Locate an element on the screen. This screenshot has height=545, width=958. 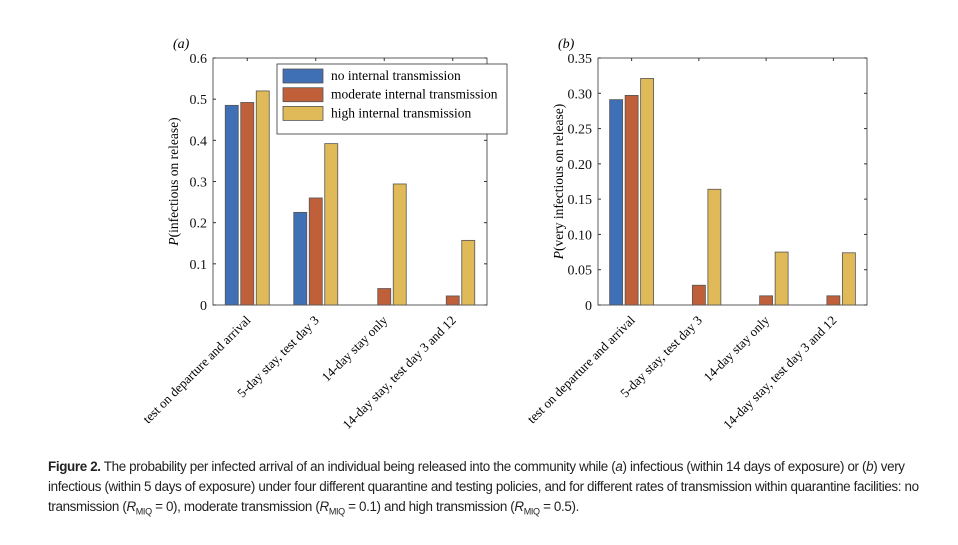
caption-text: b is located at coordinates (870, 466).